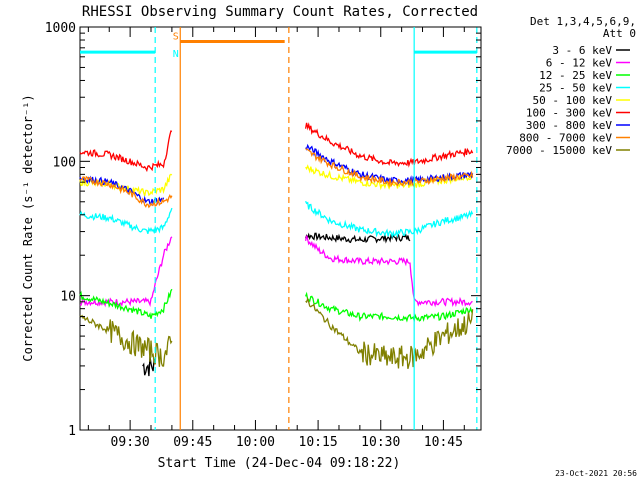  Describe the element at coordinates (72, 431) in the screenshot. I see `y-tick-label-0: 1` at that location.